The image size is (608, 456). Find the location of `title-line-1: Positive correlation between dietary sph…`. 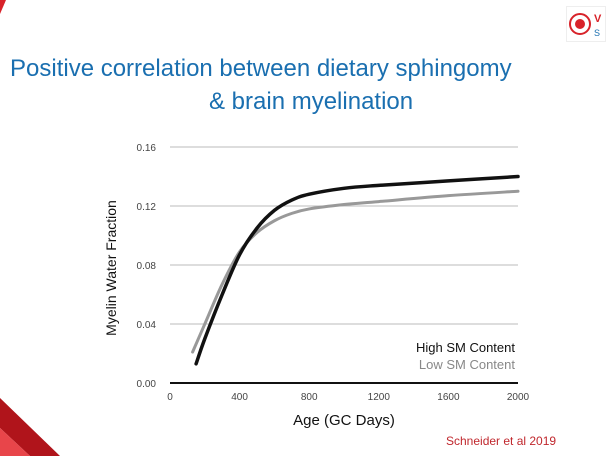

title-line-1: Positive correlation between dietary sph… is located at coordinates (261, 68).